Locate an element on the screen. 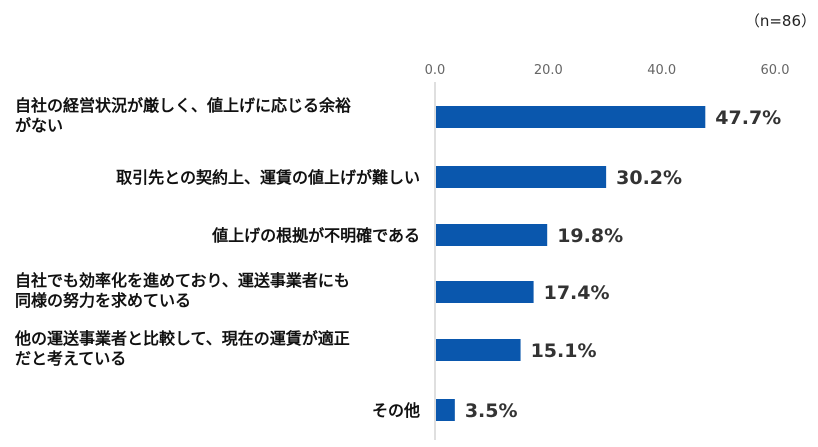 Image resolution: width=818 pixels, height=447 pixels. x-tick-label: 60.0 is located at coordinates (775, 70).